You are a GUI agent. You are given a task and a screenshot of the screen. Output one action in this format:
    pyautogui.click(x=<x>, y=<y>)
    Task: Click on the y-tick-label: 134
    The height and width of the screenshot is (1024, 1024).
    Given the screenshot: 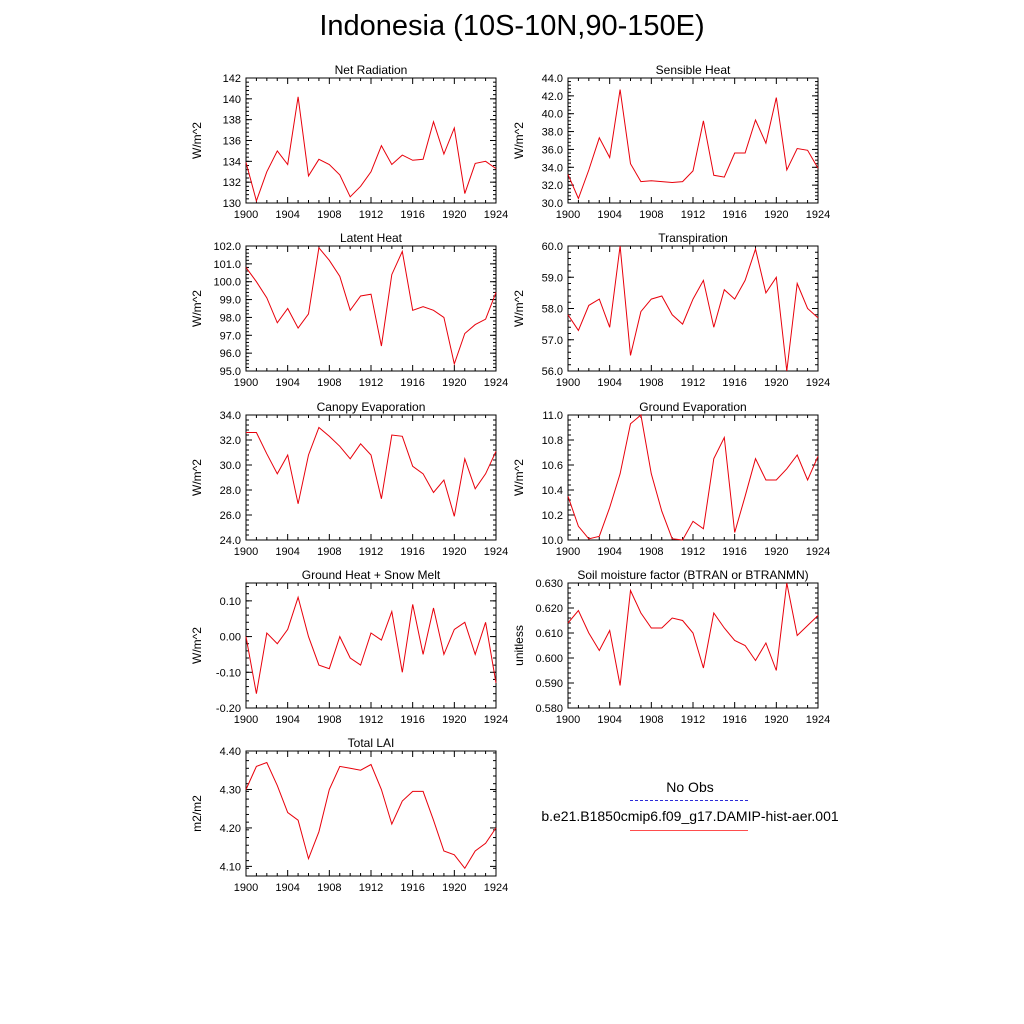 What is the action you would take?
    pyautogui.click(x=232, y=162)
    